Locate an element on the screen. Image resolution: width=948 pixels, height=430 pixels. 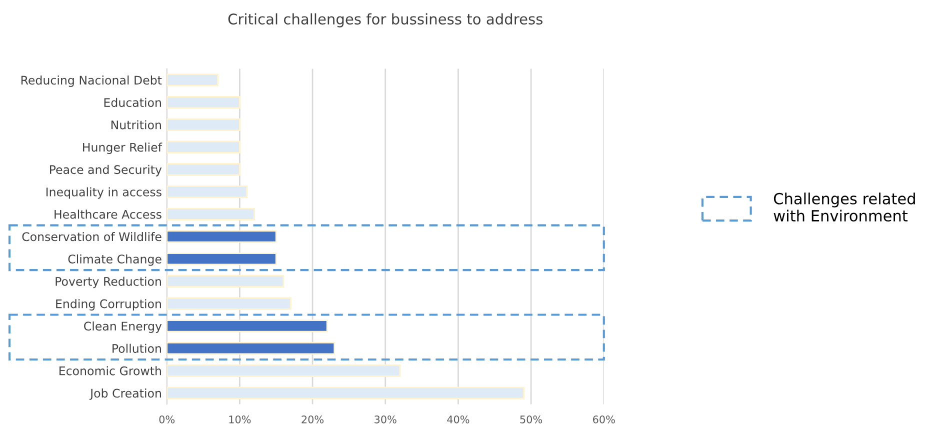
x-tick-label: 50% is located at coordinates (531, 419).